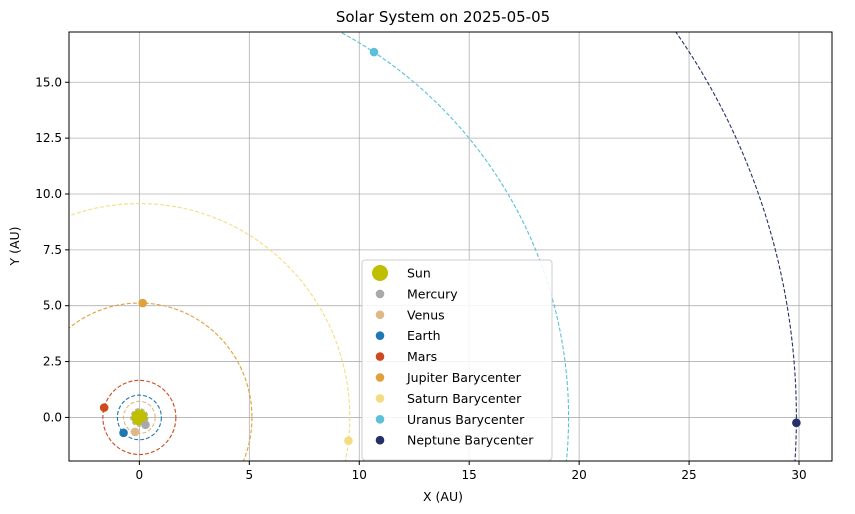 The image size is (855, 514). I want to click on x-tick-label: 25, so click(688, 475).